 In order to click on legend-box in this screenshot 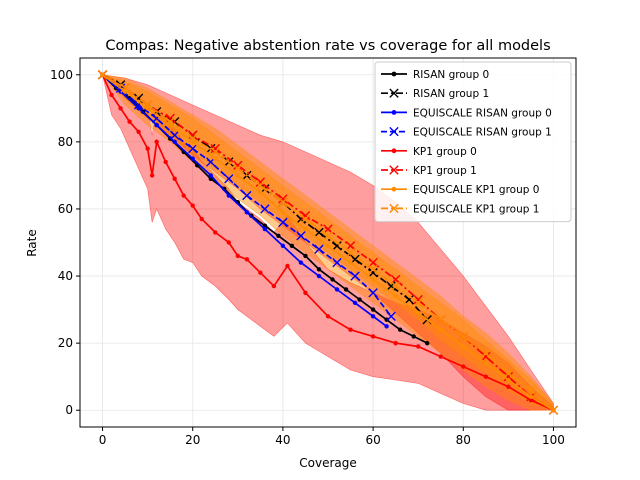, I will do `click(473, 142)`.